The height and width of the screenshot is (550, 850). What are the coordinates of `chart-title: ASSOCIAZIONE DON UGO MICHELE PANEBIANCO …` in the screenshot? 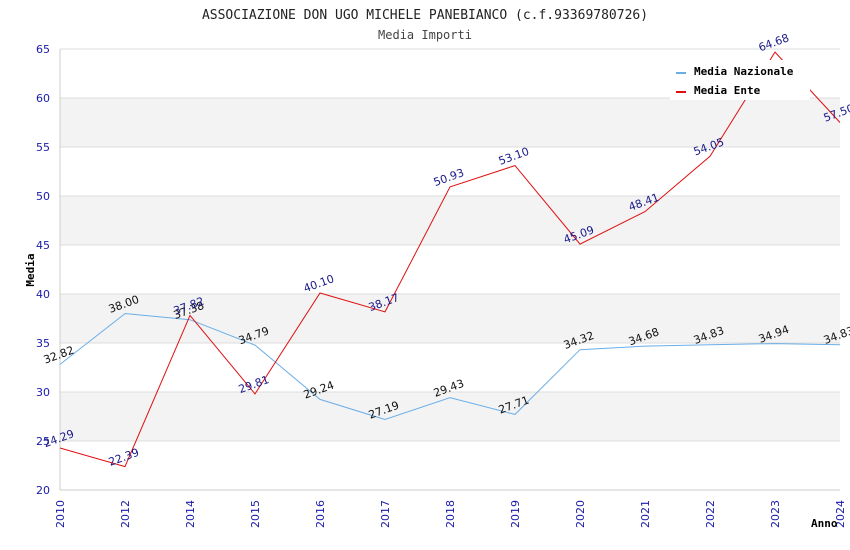 It's located at (425, 15).